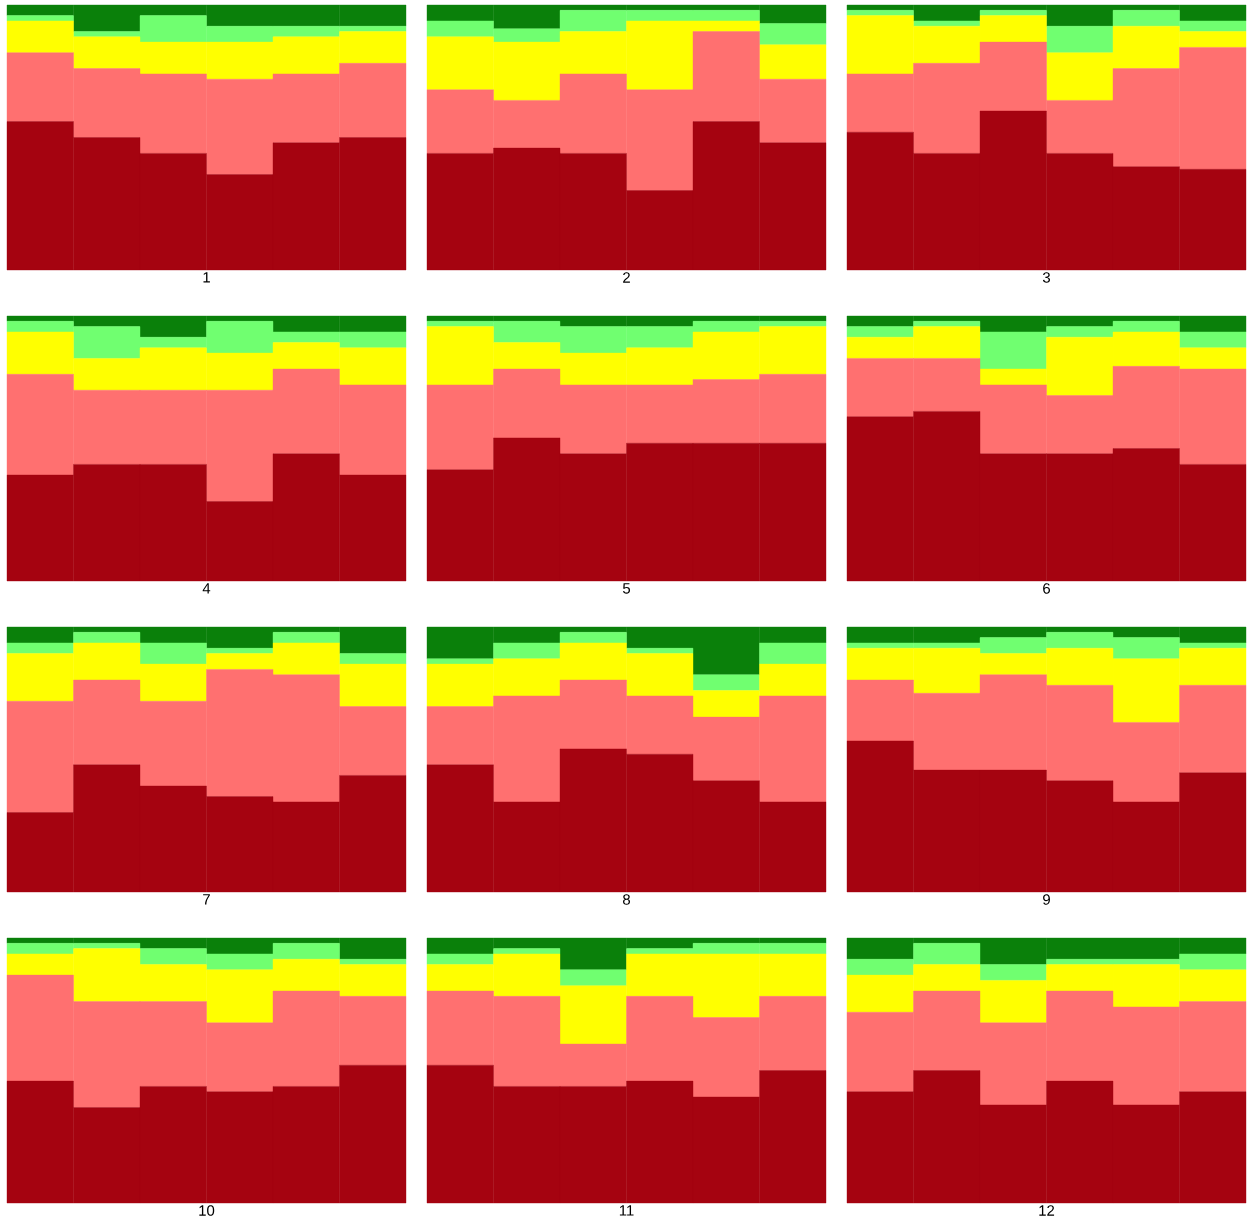 The width and height of the screenshot is (1247, 1232). Describe the element at coordinates (626, 277) in the screenshot. I see `x-axis-title: 2` at that location.